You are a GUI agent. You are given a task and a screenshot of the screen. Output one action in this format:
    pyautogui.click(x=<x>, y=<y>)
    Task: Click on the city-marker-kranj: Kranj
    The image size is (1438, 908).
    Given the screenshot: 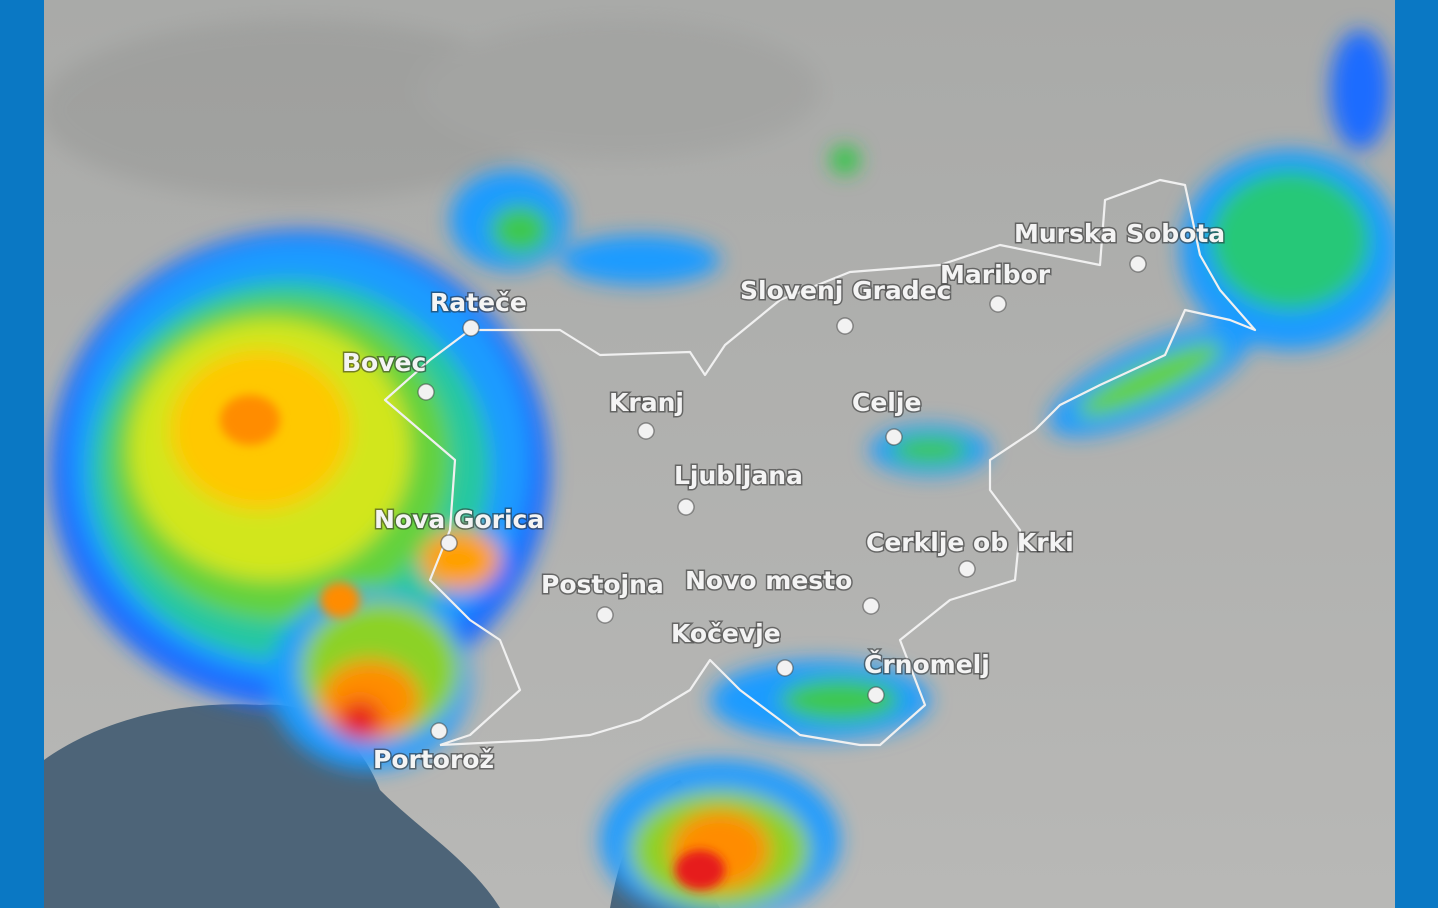 What is the action you would take?
    pyautogui.click(x=646, y=413)
    